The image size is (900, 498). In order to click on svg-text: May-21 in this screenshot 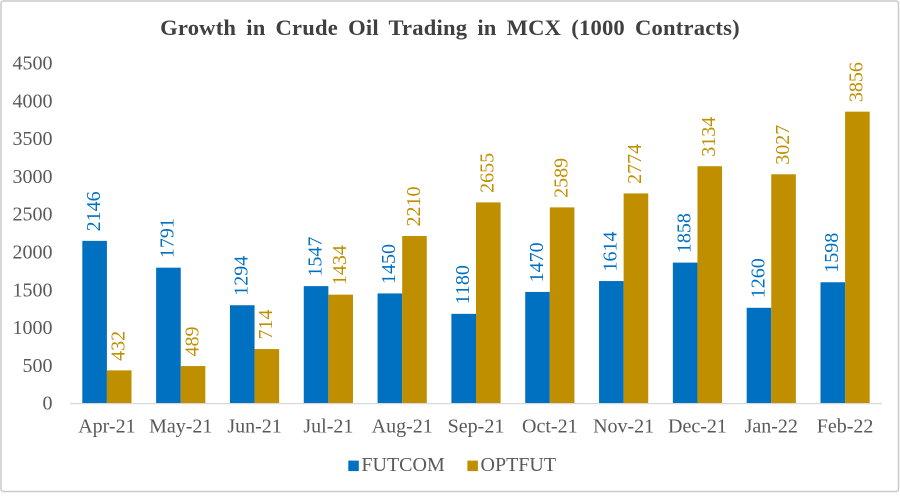, I will do `click(180, 427)`.